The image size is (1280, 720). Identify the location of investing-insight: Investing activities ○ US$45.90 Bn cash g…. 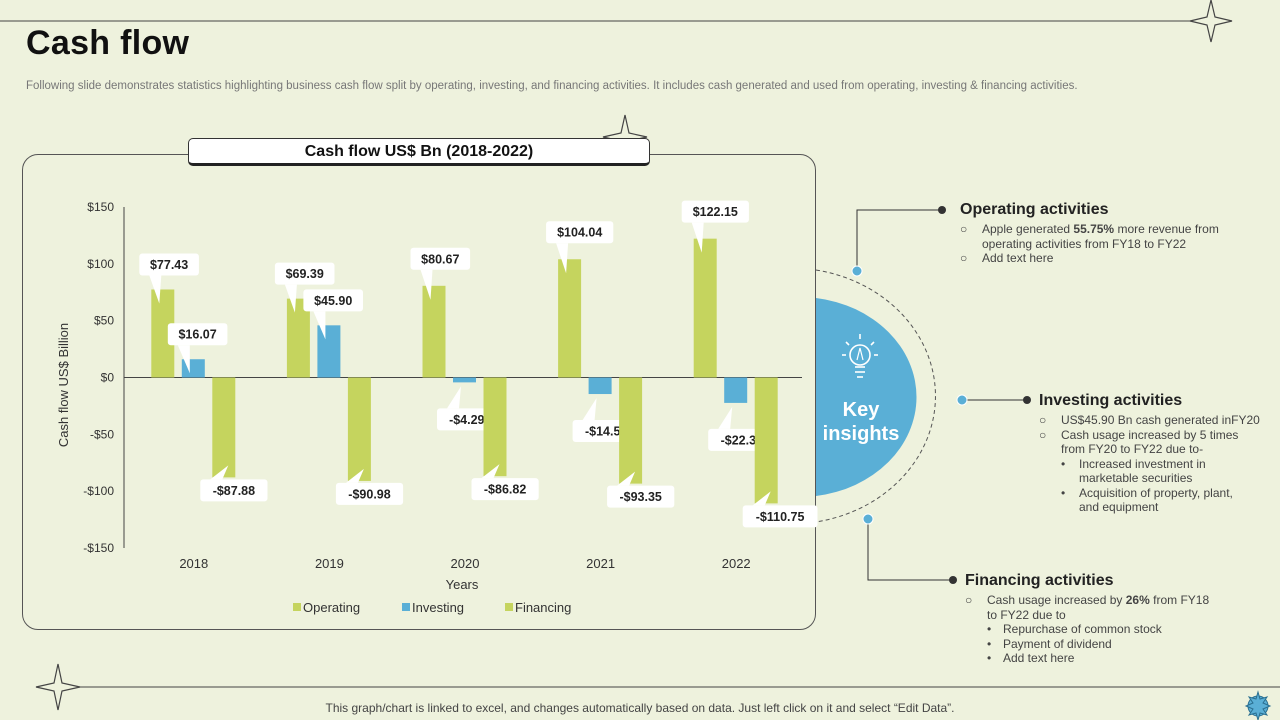
(1159, 453).